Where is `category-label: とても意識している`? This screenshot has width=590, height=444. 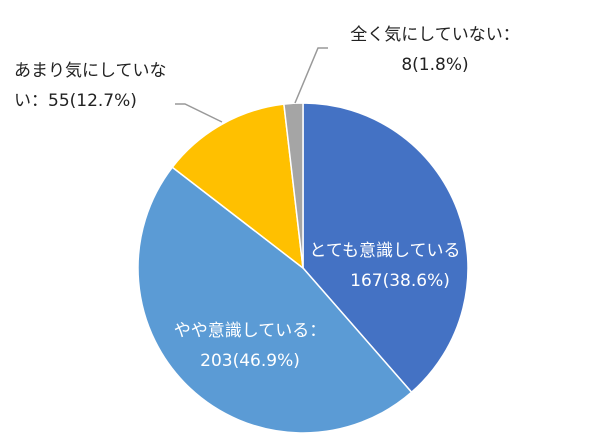
category-label: とても意識している is located at coordinates (385, 251).